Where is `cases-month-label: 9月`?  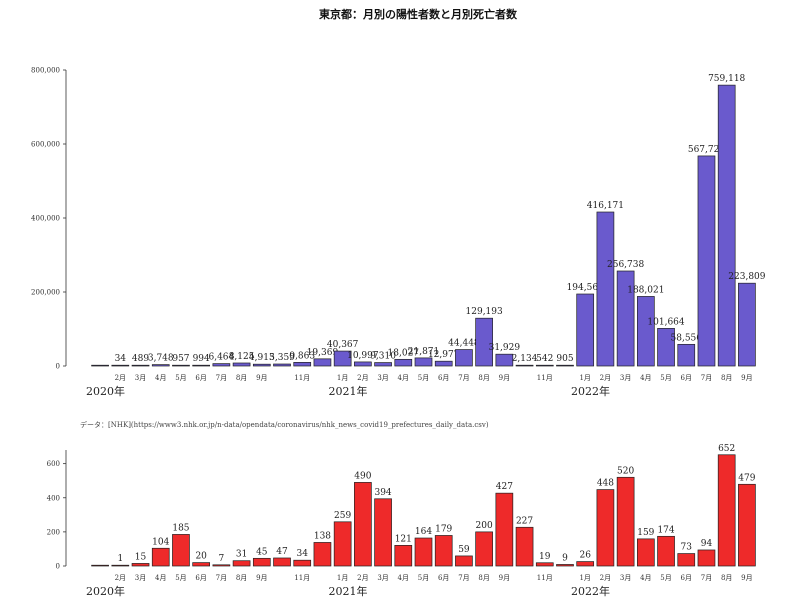 cases-month-label: 9月 is located at coordinates (504, 378).